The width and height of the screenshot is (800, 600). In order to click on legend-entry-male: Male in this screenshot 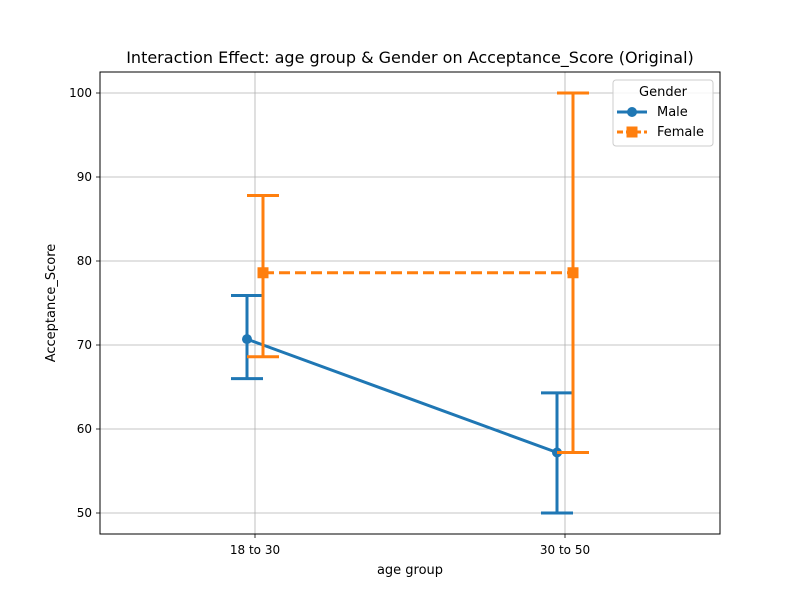, I will do `click(652, 112)`.